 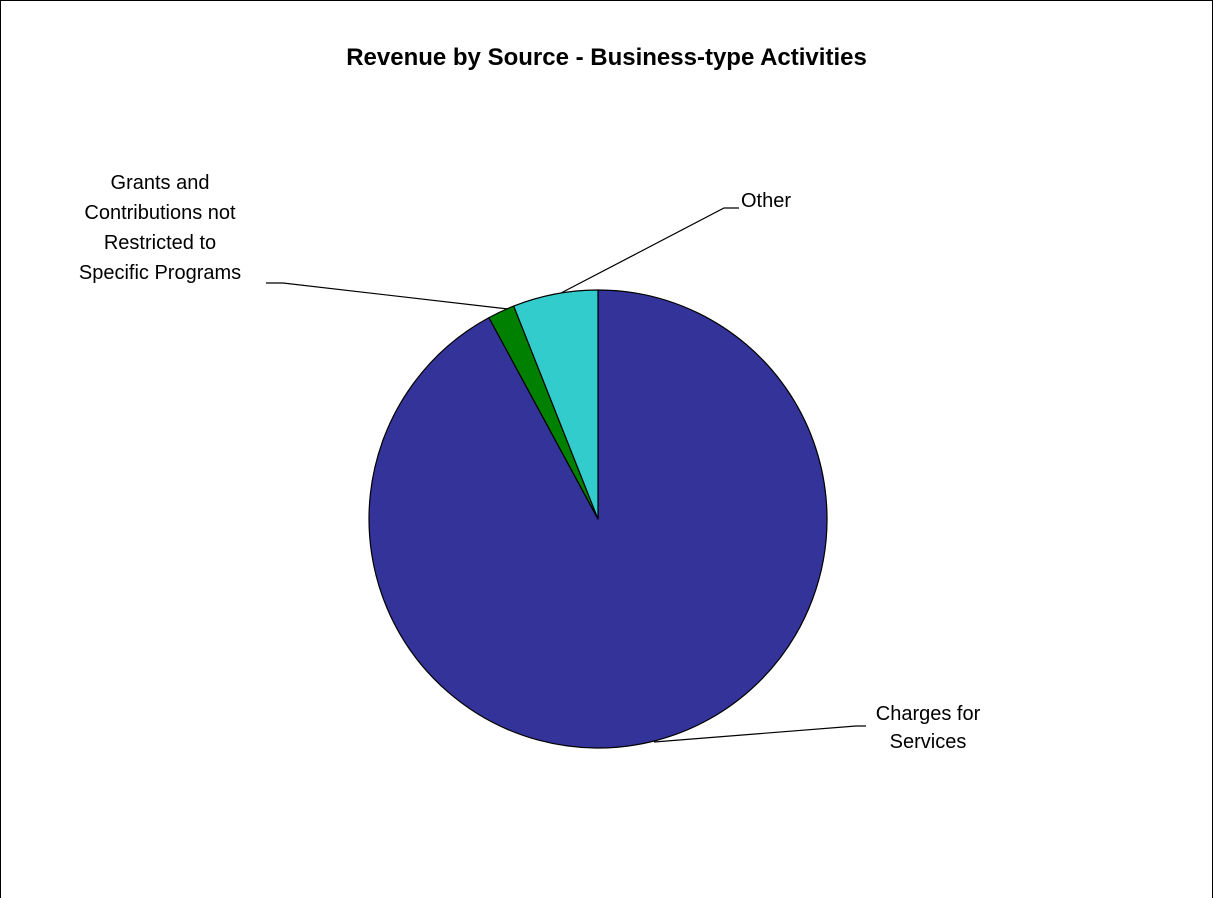 What do you see at coordinates (928, 728) in the screenshot?
I see `slice-label-charges-for-services: Charges for Services` at bounding box center [928, 728].